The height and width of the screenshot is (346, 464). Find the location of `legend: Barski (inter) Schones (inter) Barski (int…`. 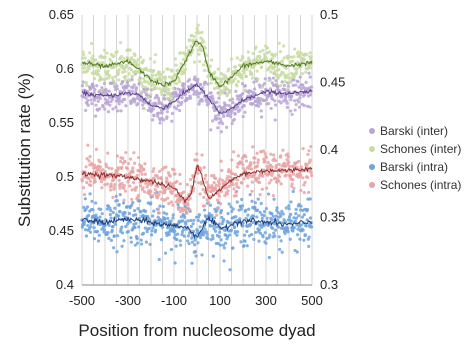

legend: Barski (inter) Schones (inter) Barski (int… is located at coordinates (415, 158).